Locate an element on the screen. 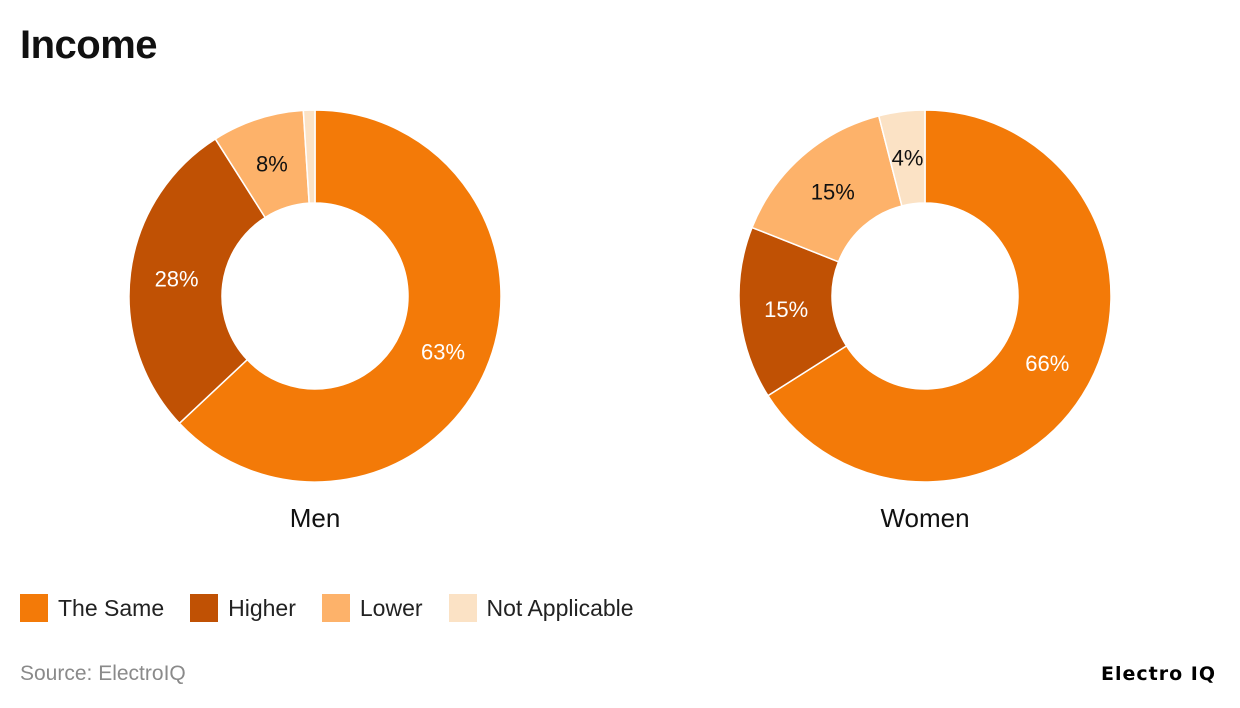 This screenshot has height=708, width=1240. donut-data-label: 28% is located at coordinates (177, 279).